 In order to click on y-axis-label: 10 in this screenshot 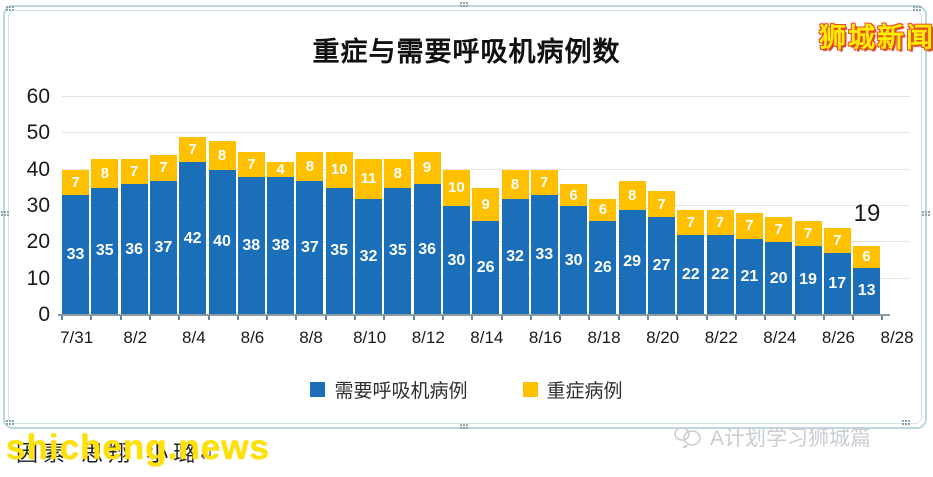, I will do `click(38, 278)`.